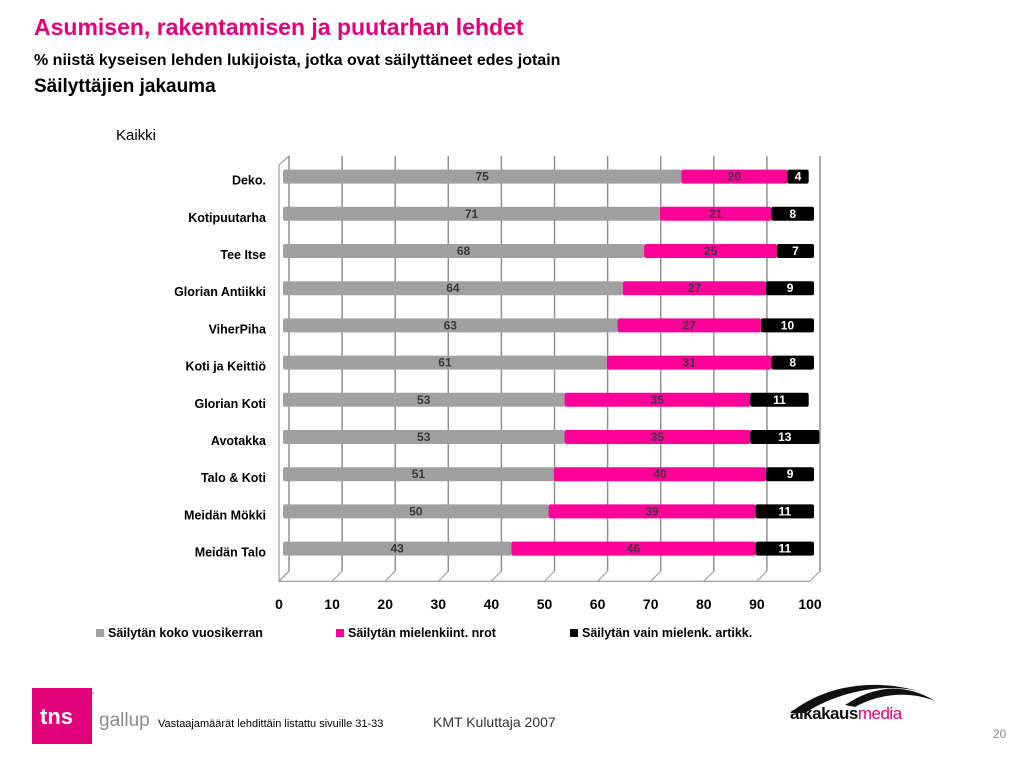 The width and height of the screenshot is (1024, 768). I want to click on data-label: 68, so click(464, 251).